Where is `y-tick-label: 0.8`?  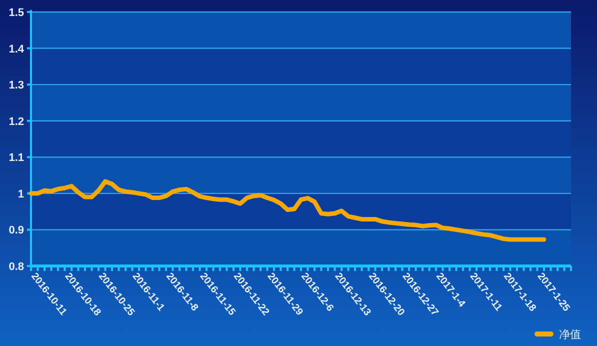
y-tick-label: 0.8 is located at coordinates (16, 267).